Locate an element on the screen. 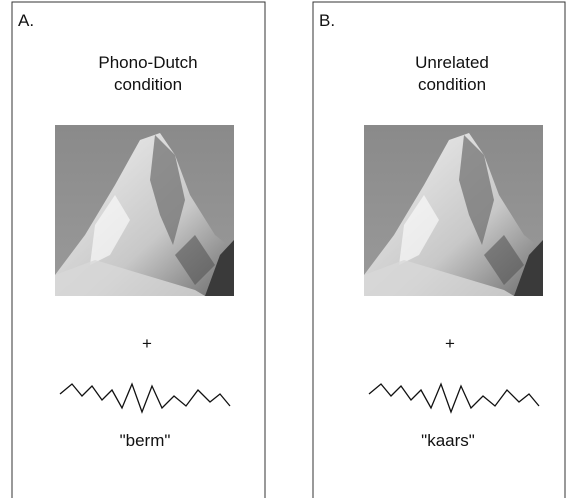  condition-title: Phono-Dutch is located at coordinates (147, 62).